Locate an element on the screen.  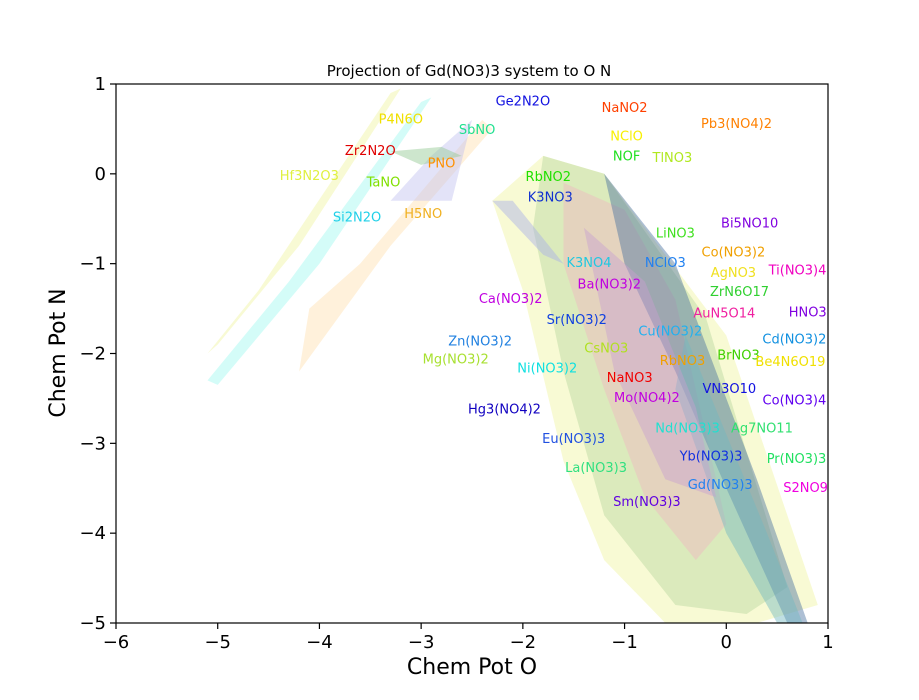
phase-label: Cd(NO3)2 is located at coordinates (794, 340).